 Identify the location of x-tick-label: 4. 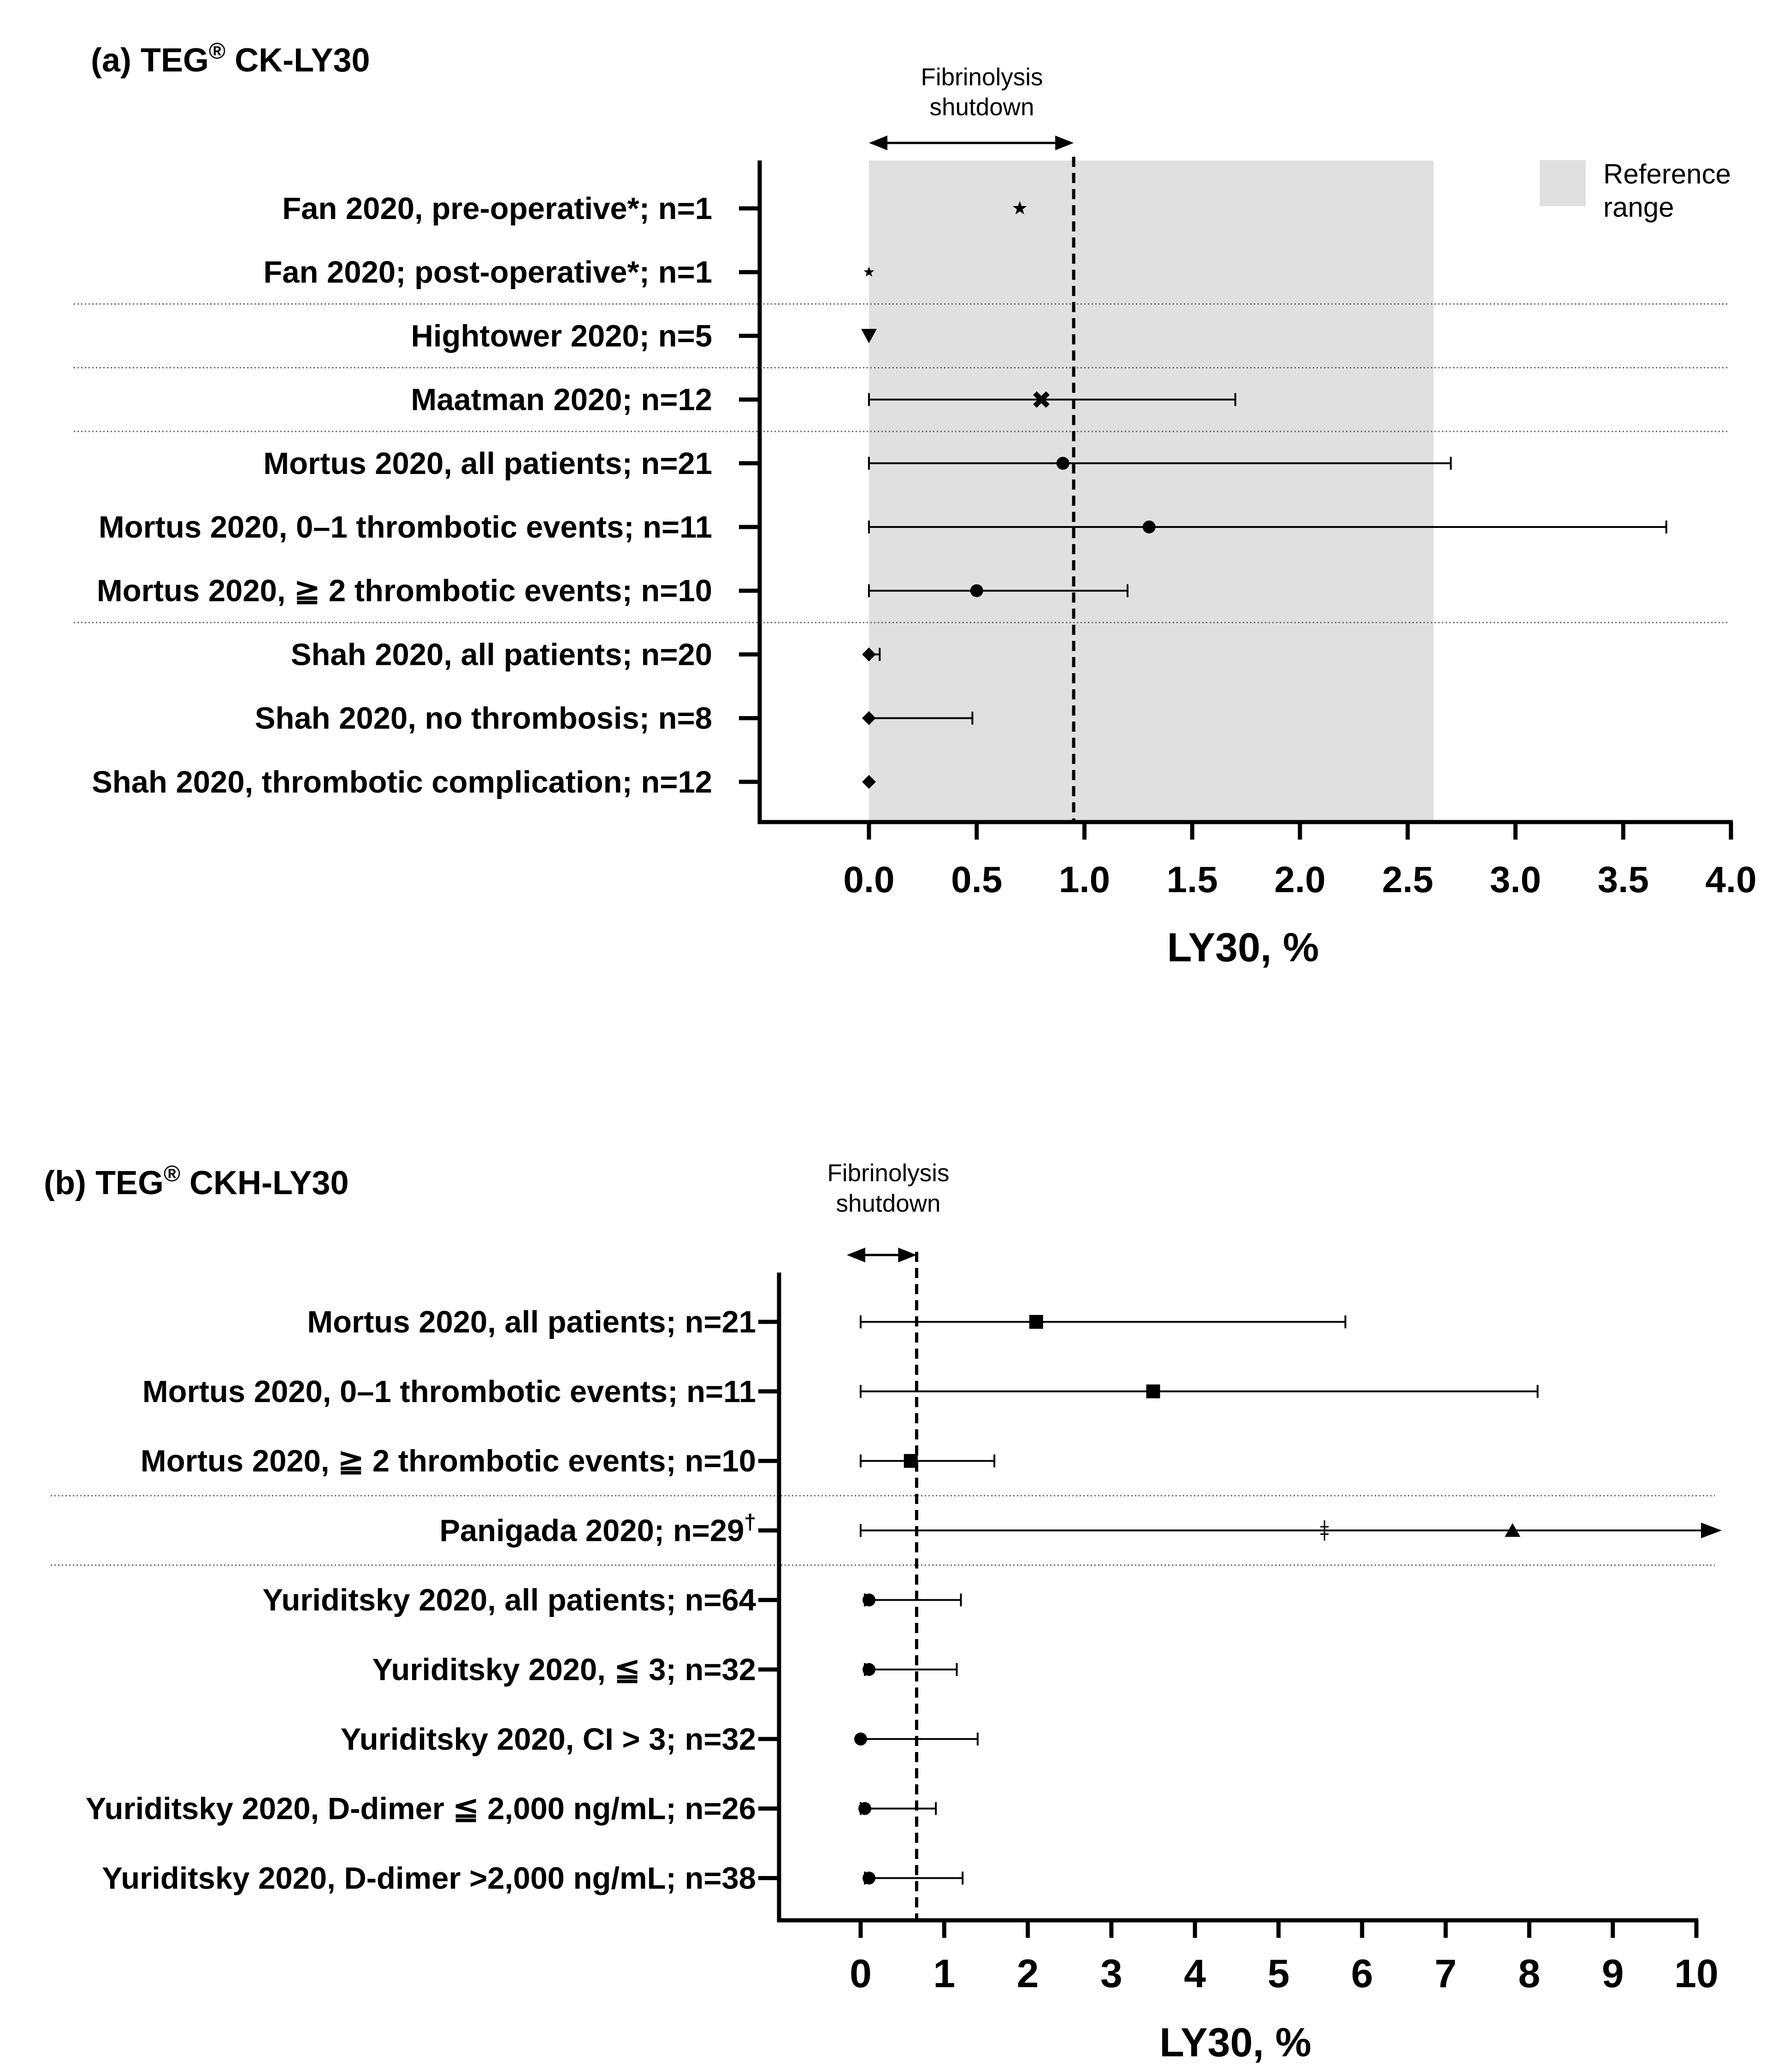
(1195, 1974).